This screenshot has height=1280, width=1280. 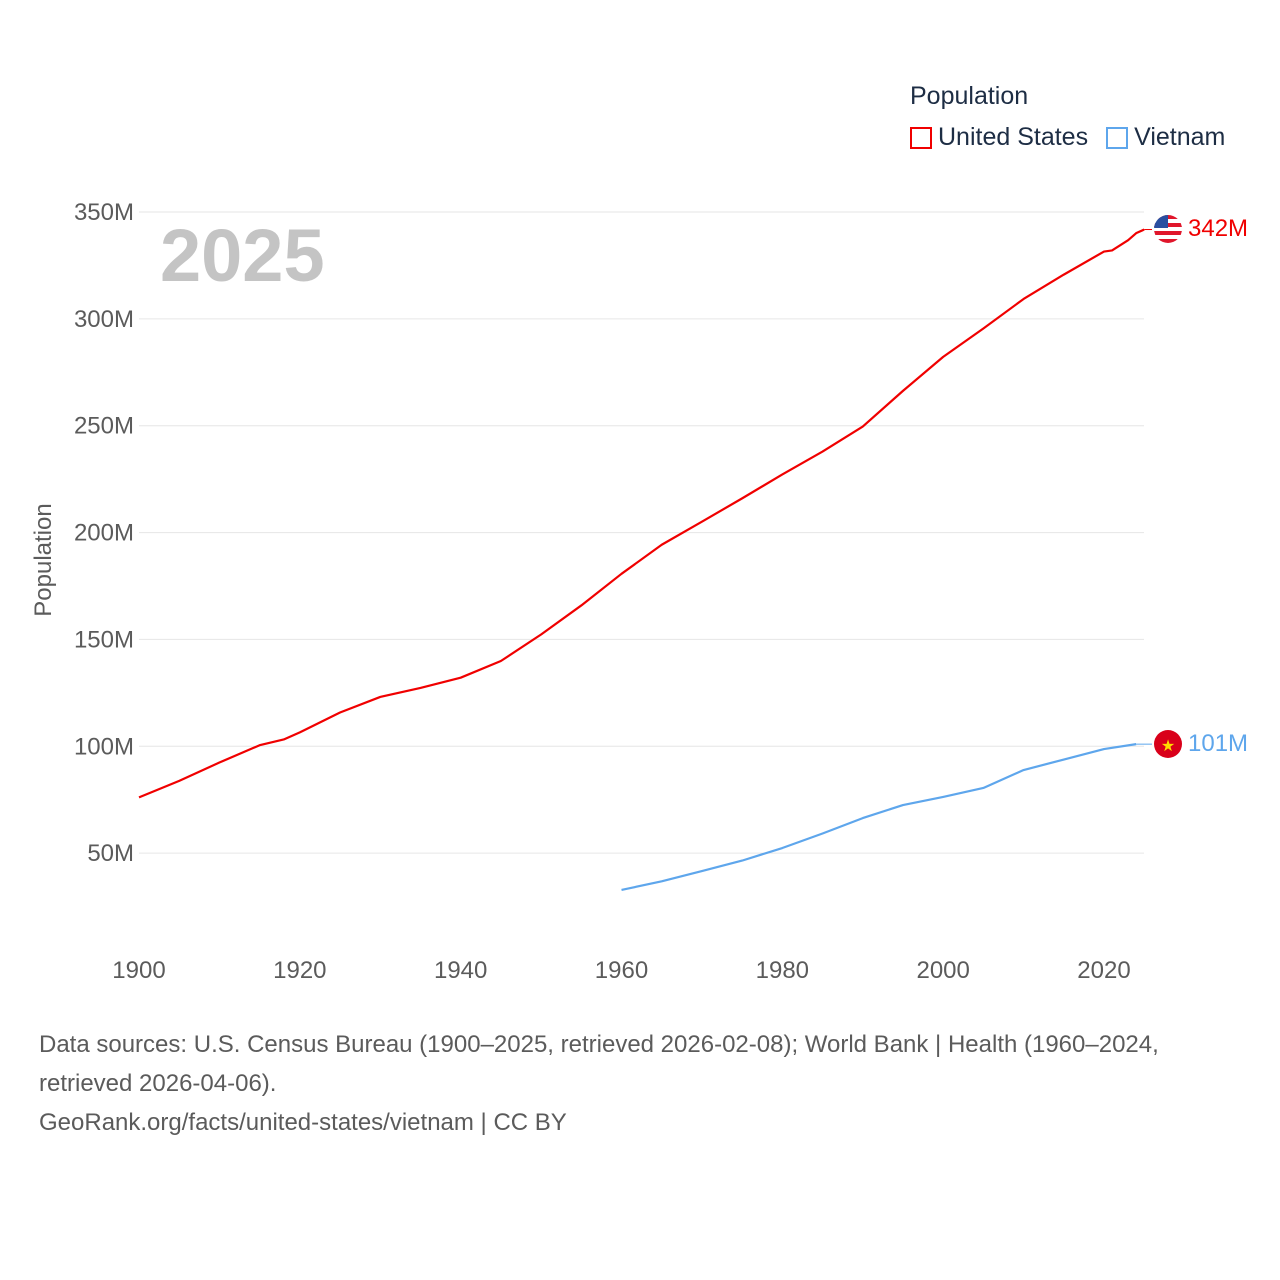 I want to click on y-tick-label: 100M, so click(x=104, y=746).